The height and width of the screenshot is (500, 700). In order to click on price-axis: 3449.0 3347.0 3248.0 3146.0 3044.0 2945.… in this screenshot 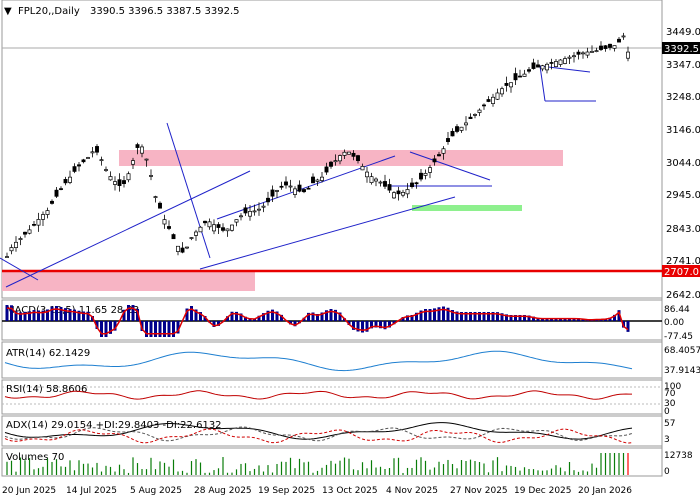, I will do `click(683, 164)`.